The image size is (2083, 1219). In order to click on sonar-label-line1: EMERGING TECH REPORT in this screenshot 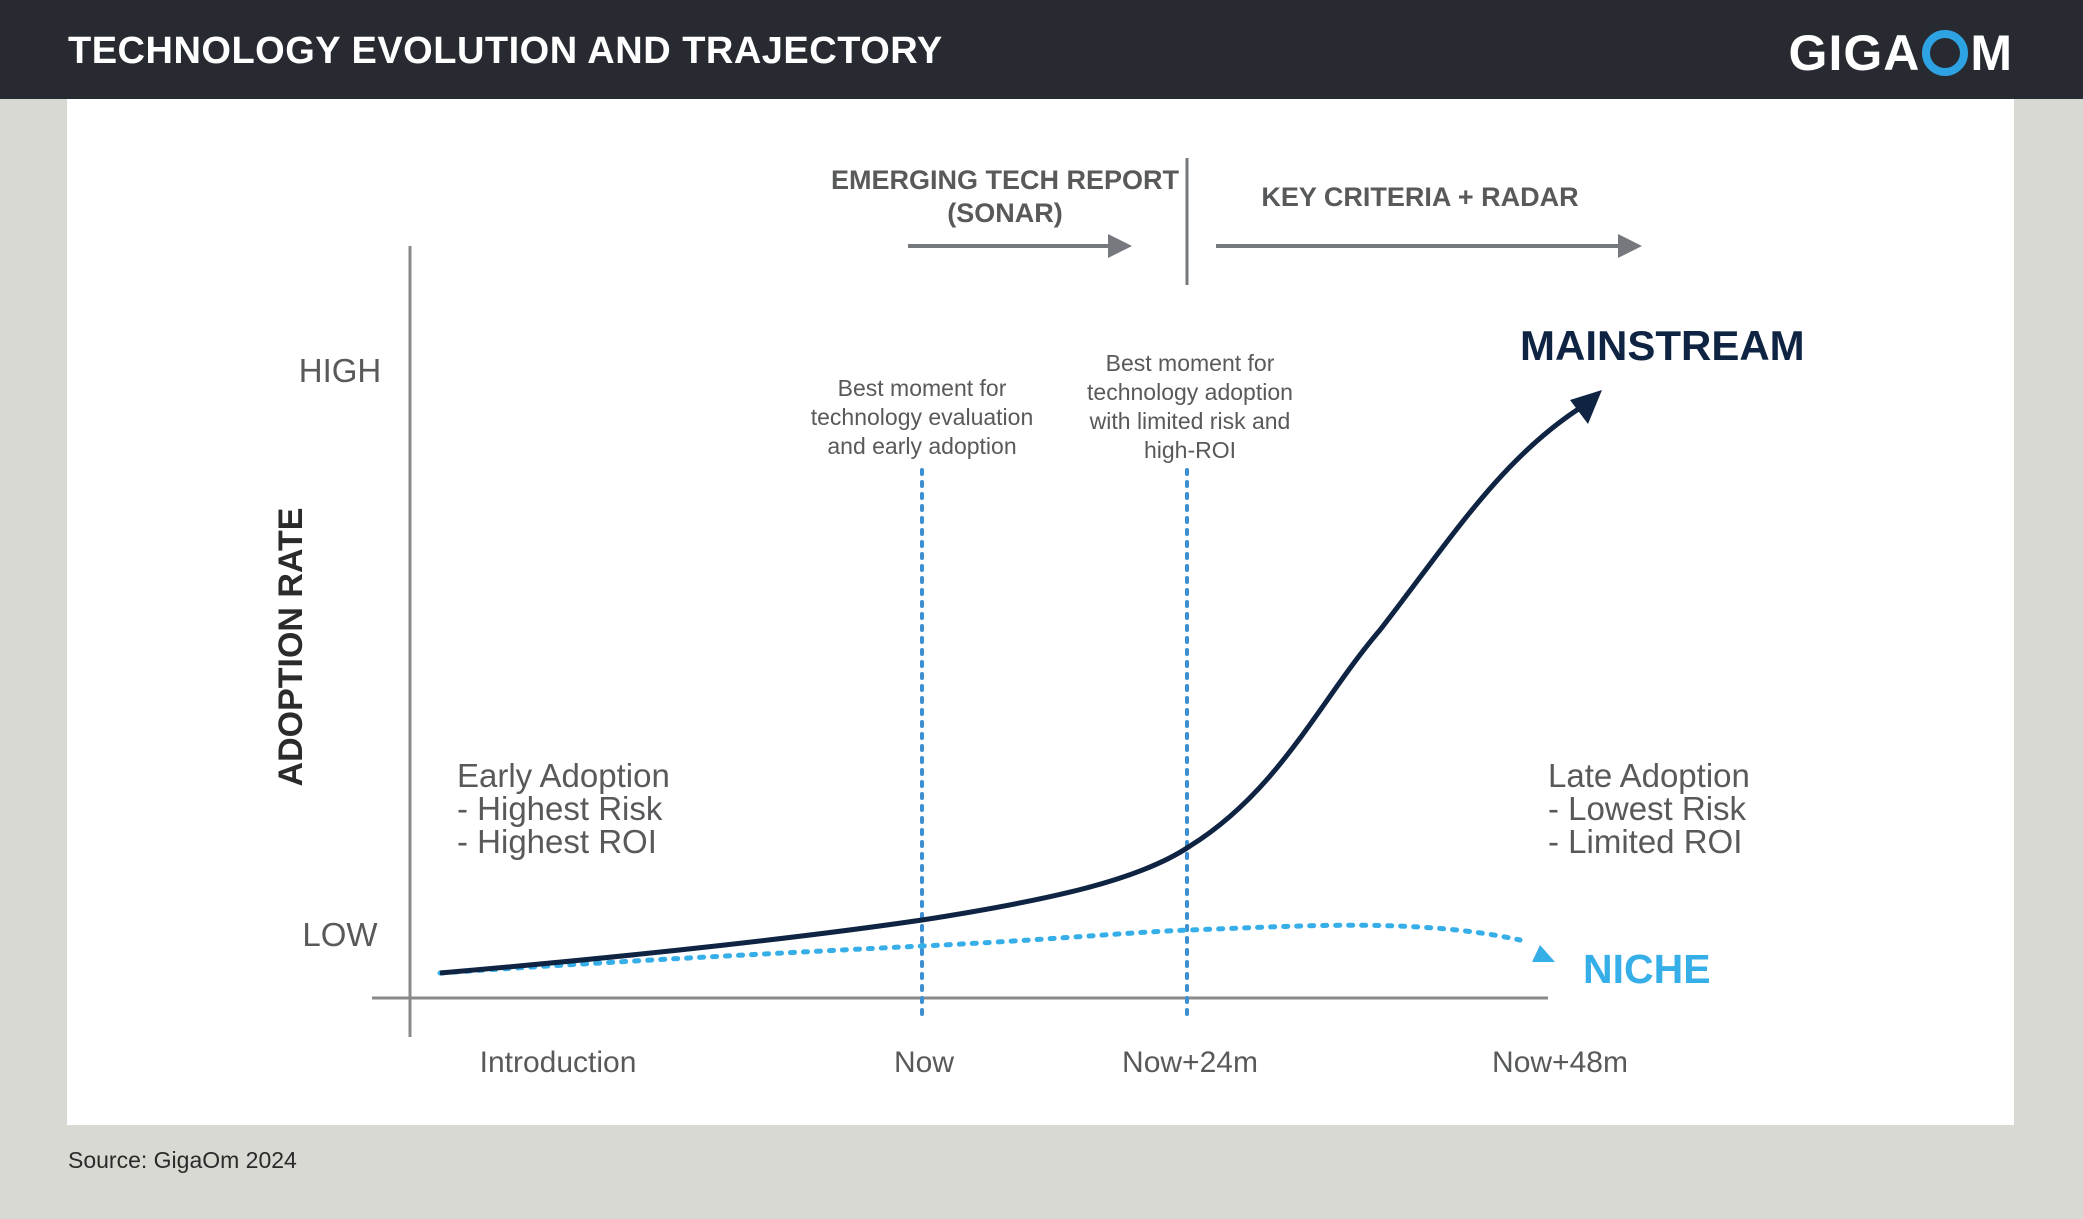, I will do `click(1005, 180)`.